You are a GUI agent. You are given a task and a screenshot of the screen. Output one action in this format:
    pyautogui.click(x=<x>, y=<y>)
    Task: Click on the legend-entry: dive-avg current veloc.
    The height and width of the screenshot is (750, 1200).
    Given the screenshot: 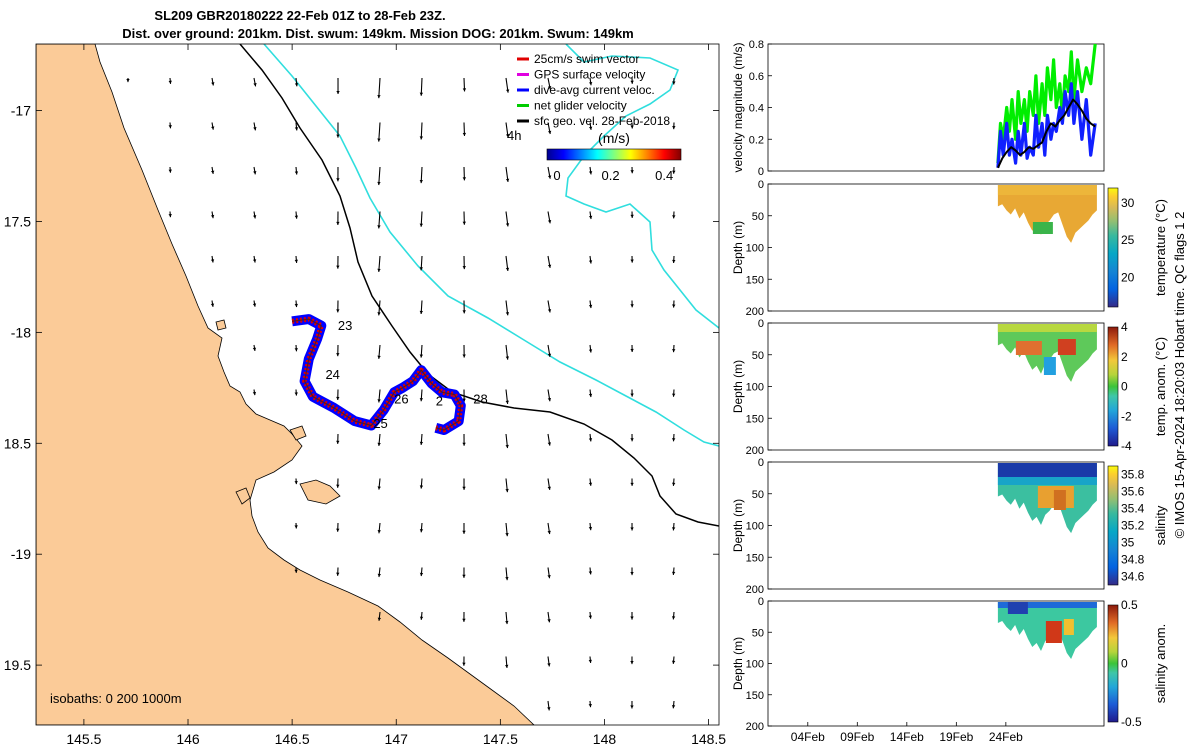 What is the action you would take?
    pyautogui.click(x=594, y=90)
    